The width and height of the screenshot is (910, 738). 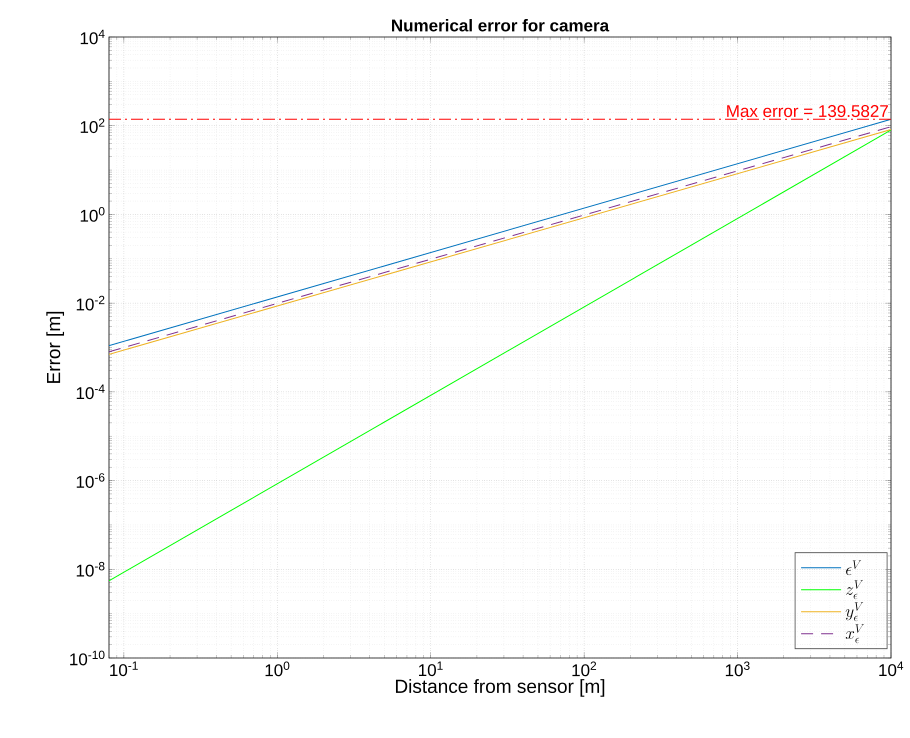 What do you see at coordinates (854, 568) in the screenshot?
I see `legend-label: $\epsilon^V$` at bounding box center [854, 568].